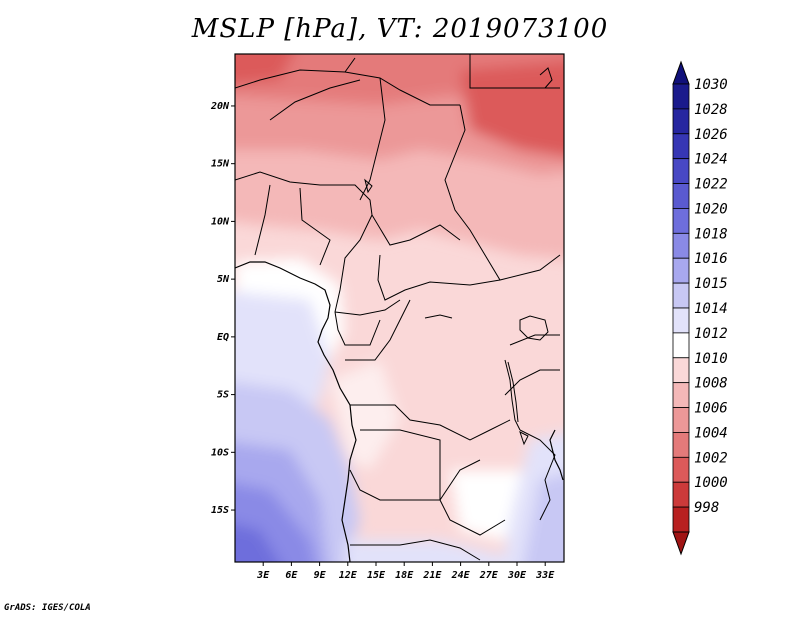 The width and height of the screenshot is (800, 618). What do you see at coordinates (400, 29) in the screenshot?
I see `chart-title: MSLP [hPa], VT: 2019073100` at bounding box center [400, 29].